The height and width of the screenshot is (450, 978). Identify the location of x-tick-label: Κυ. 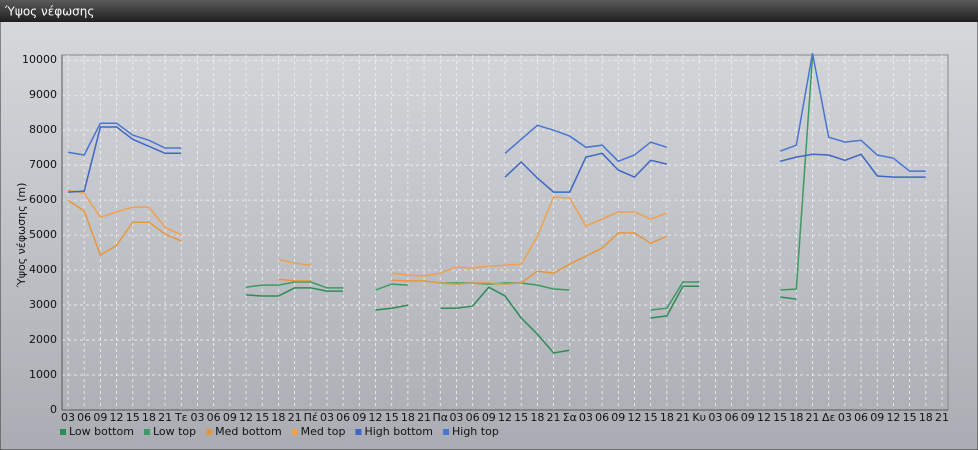
(699, 417).